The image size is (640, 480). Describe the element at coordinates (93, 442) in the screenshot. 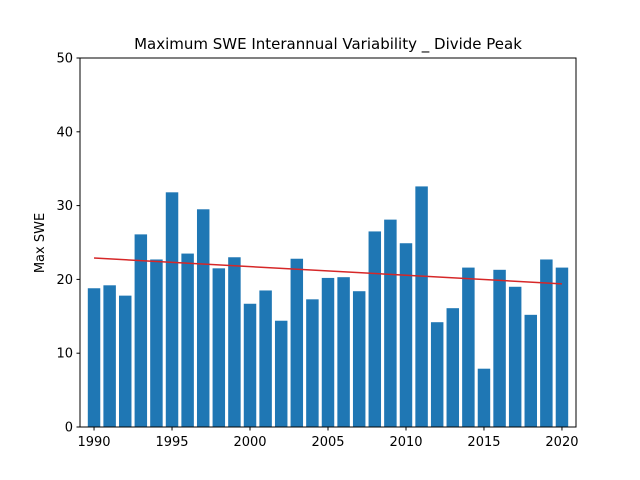

I see `x-tick-label-1990: 1990` at that location.